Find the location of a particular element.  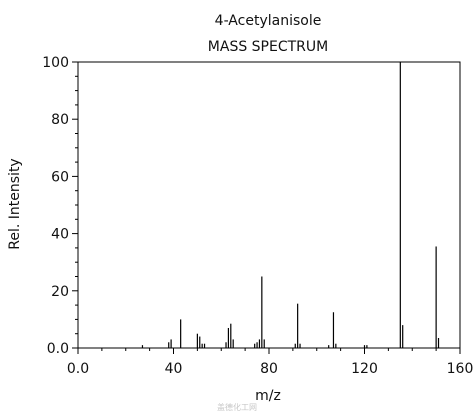

y-tick-label: 0.0 is located at coordinates (58, 349).